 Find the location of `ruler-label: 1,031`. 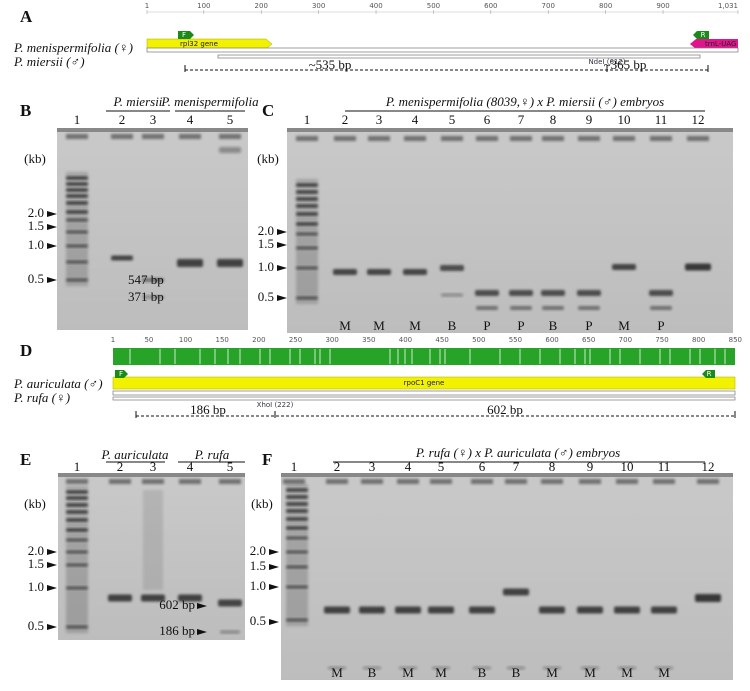

ruler-label: 1,031 is located at coordinates (728, 6).